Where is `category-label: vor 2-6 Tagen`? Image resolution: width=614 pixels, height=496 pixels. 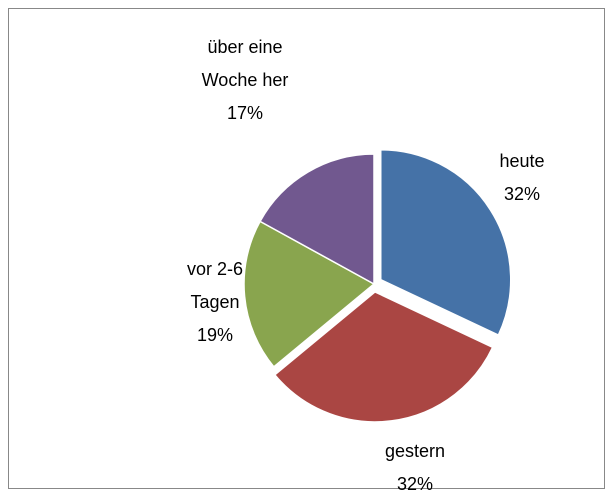 category-label: vor 2-6 Tagen is located at coordinates (215, 285).